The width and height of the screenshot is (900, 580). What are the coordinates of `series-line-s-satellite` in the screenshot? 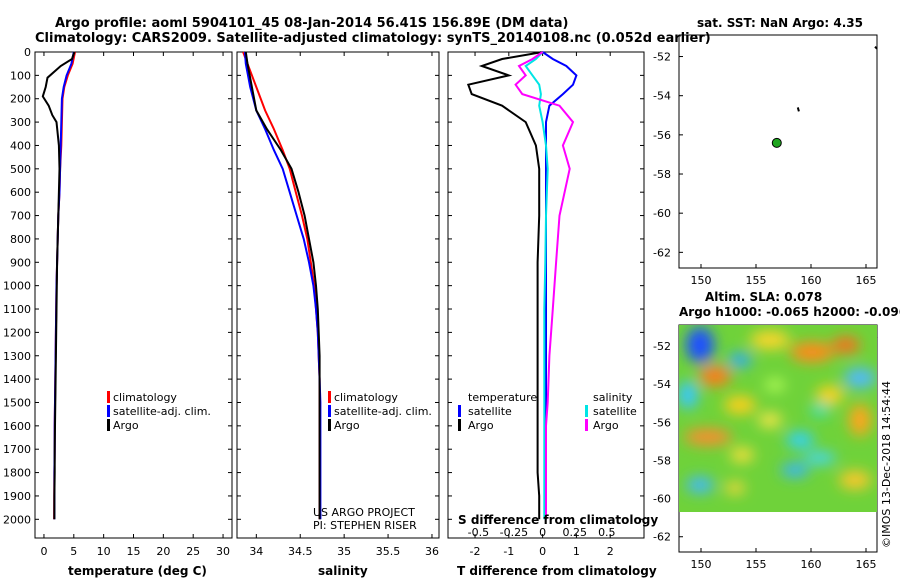 It's located at (536, 285).